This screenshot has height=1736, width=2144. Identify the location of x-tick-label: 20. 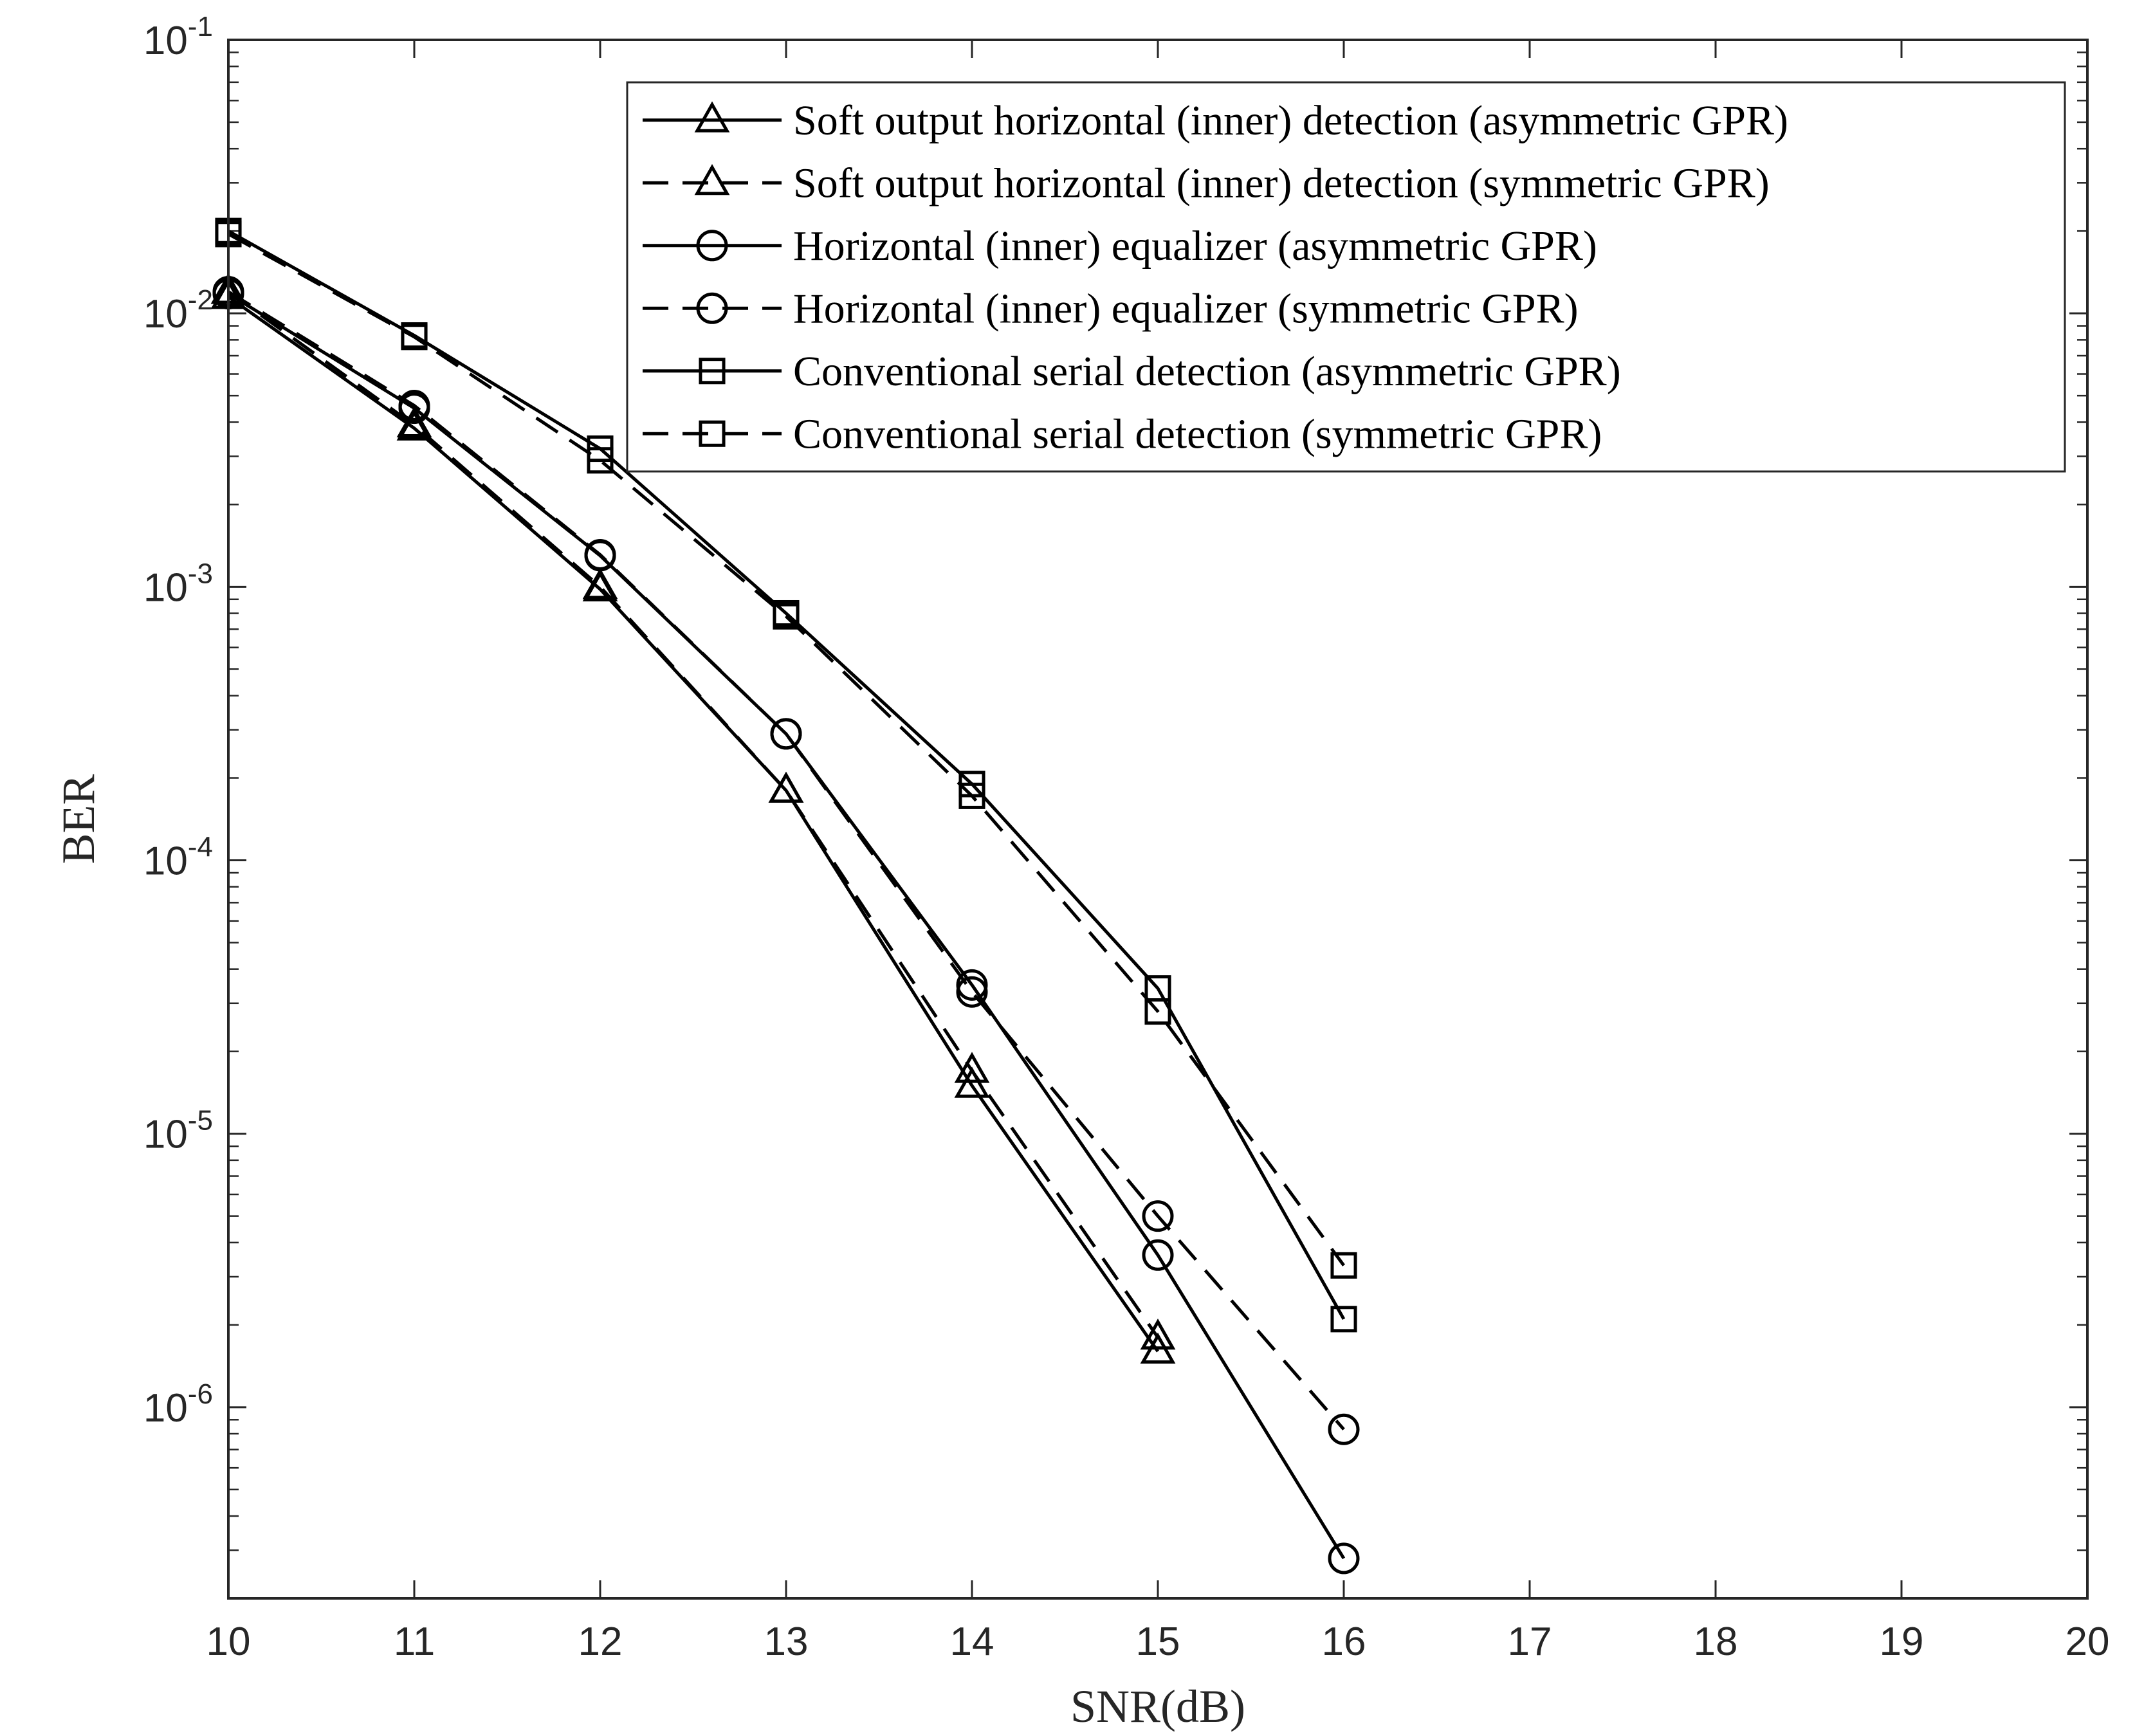
(2088, 1642).